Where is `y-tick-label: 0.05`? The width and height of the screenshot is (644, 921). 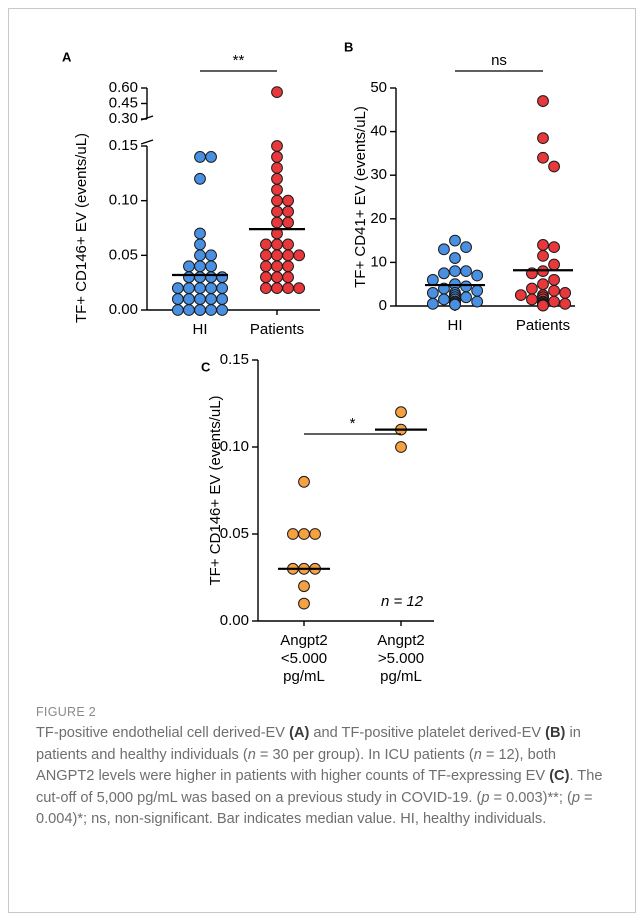
y-tick-label: 0.05 is located at coordinates (234, 533).